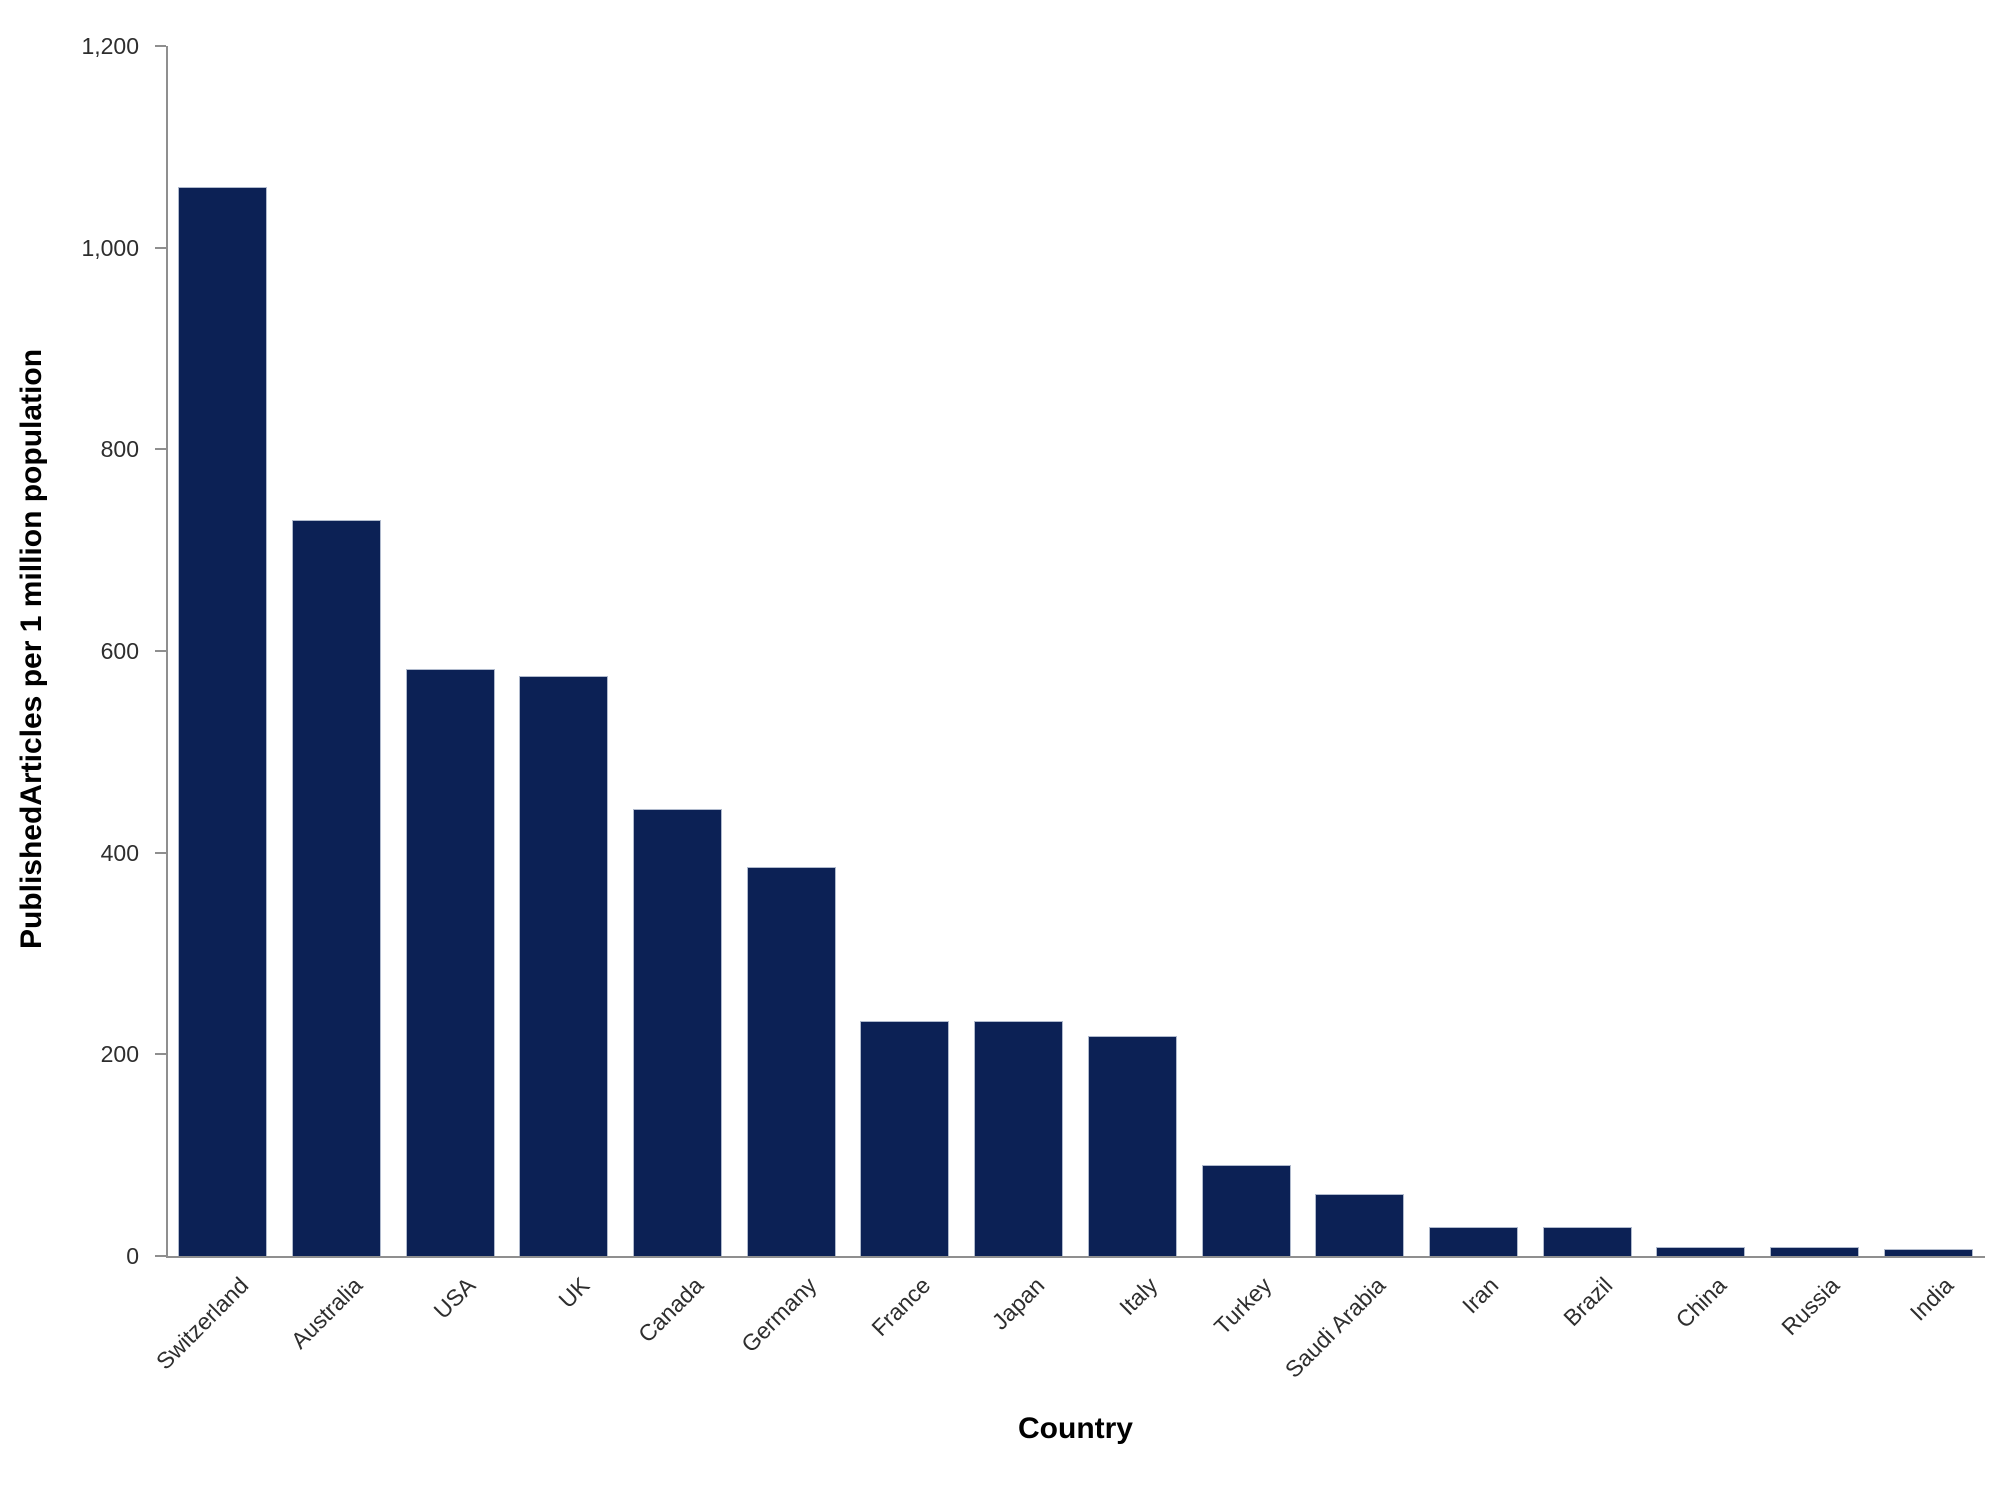  Describe the element at coordinates (1700, 1251) in the screenshot. I see `bar-china` at that location.